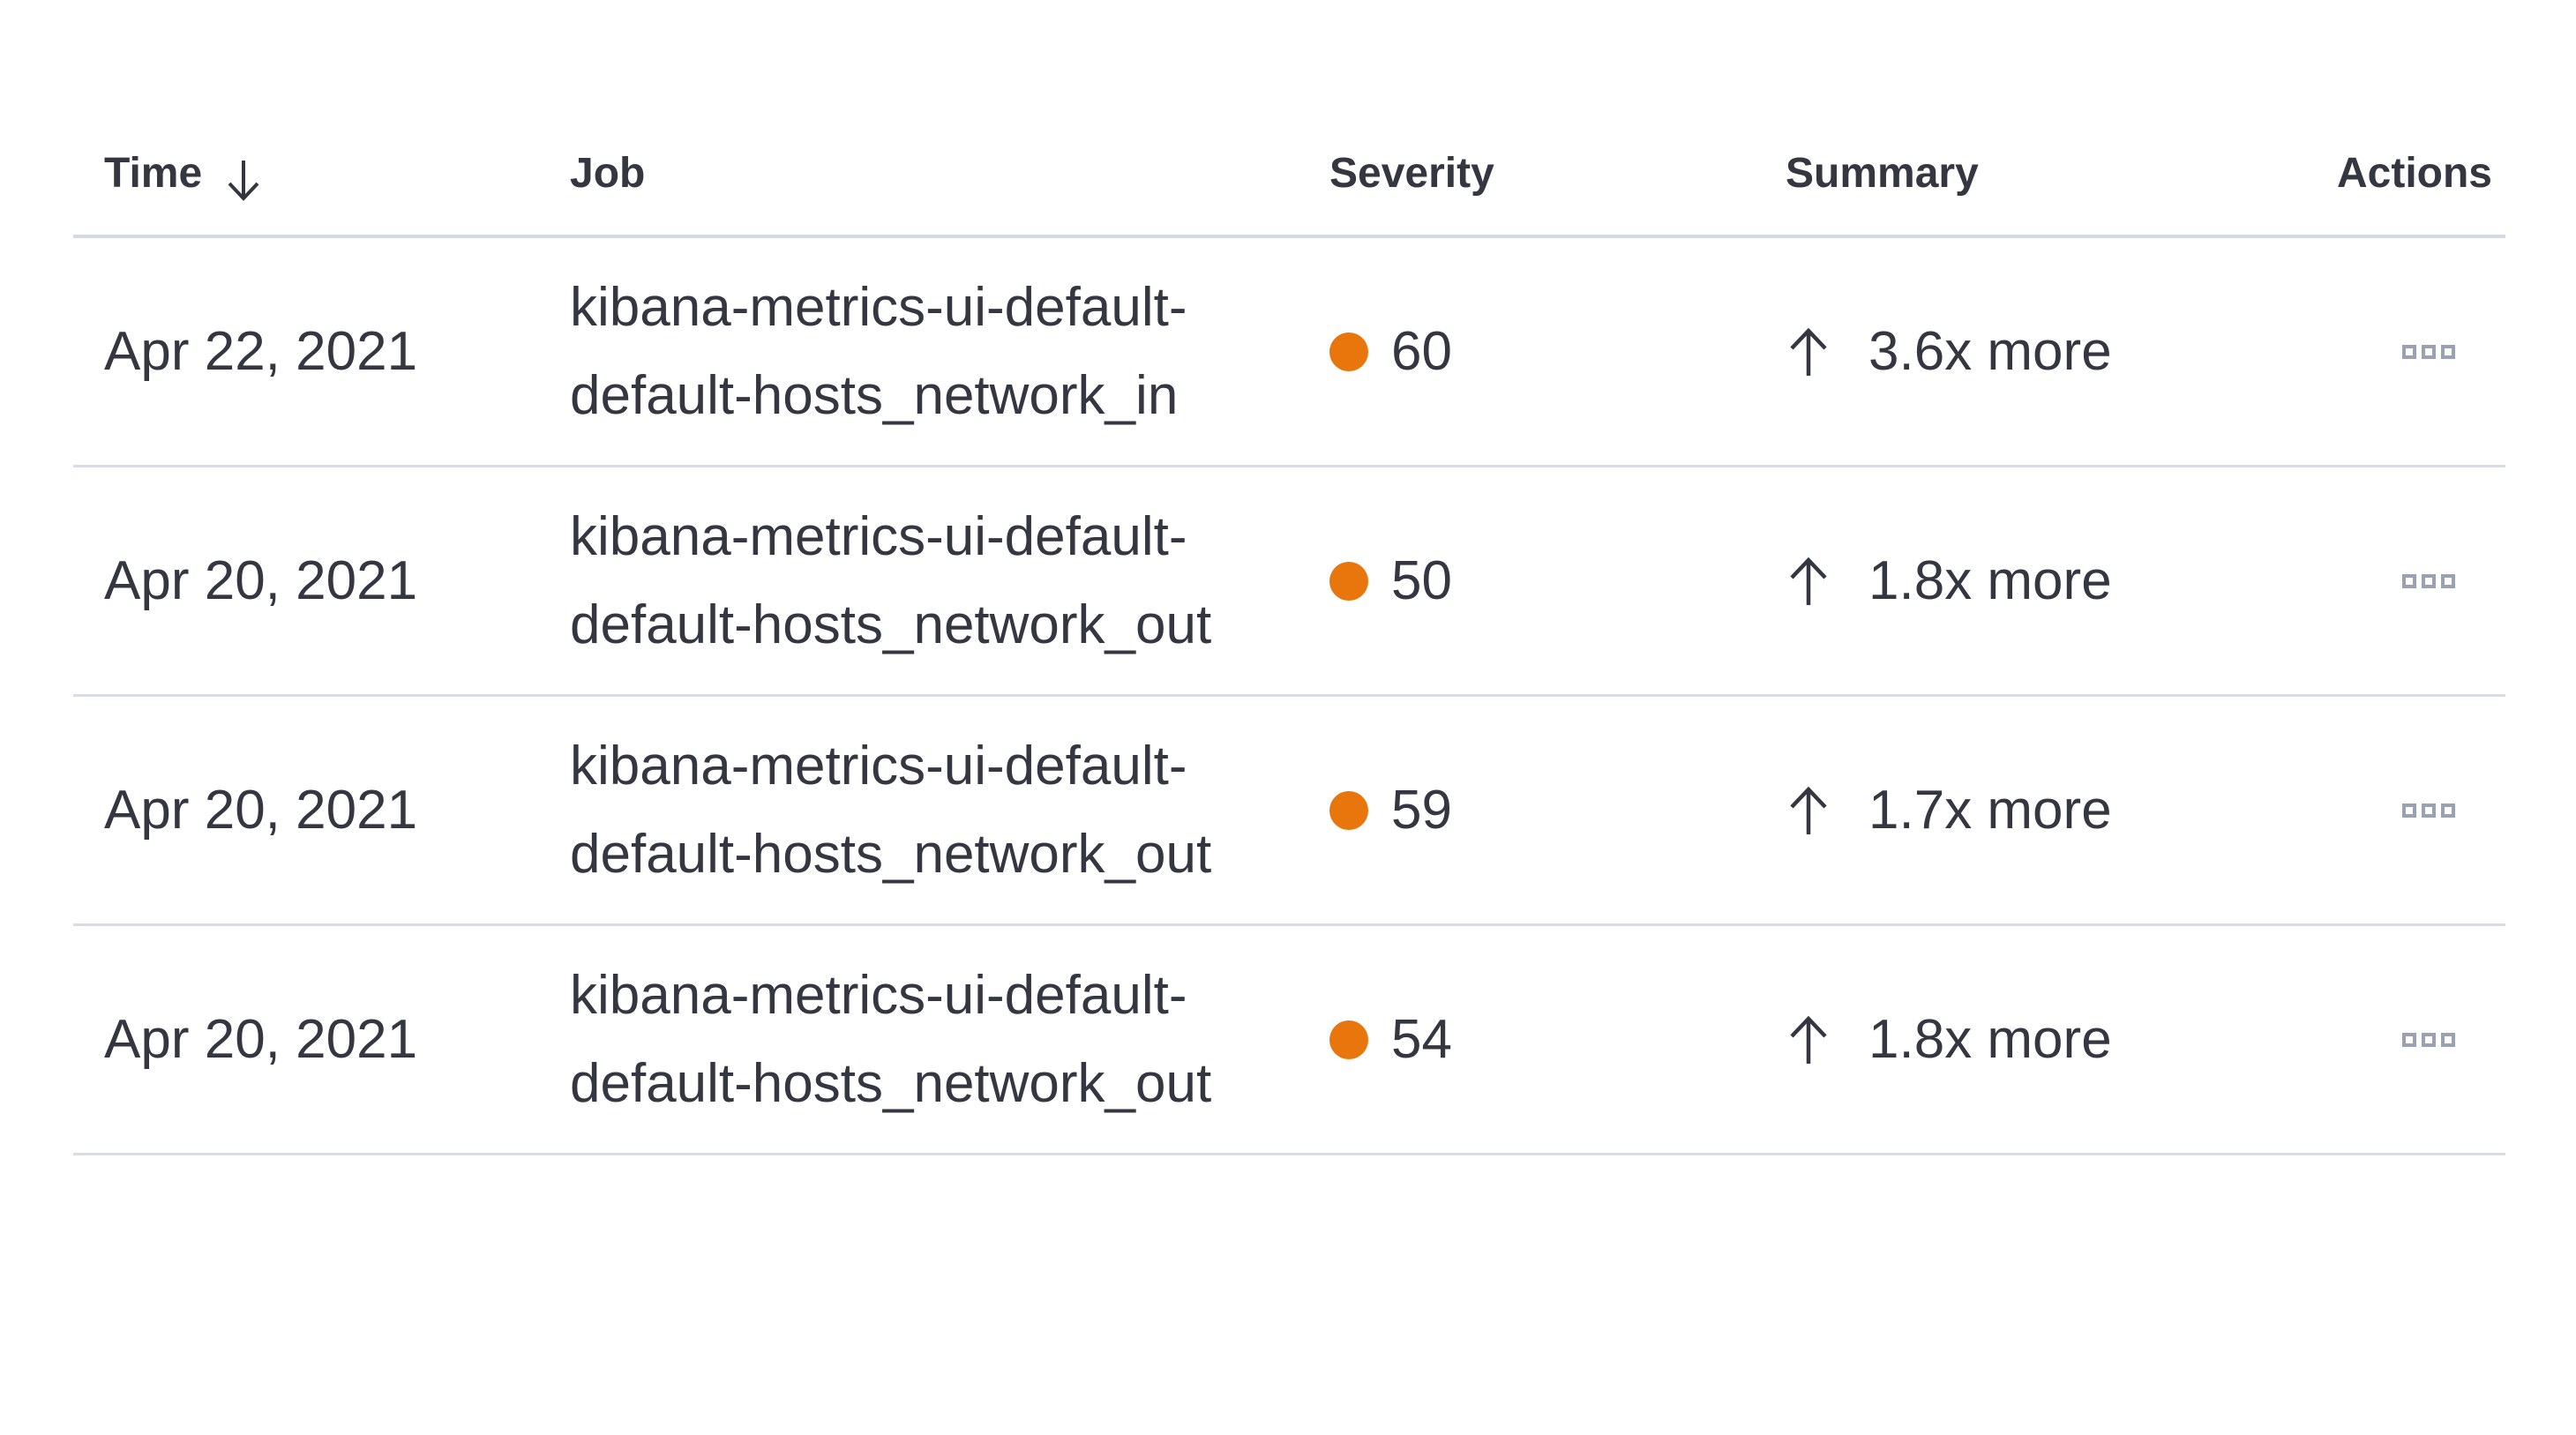 Image resolution: width=2576 pixels, height=1435 pixels. Describe the element at coordinates (1990, 810) in the screenshot. I see `summary-value: 1.7x more` at that location.